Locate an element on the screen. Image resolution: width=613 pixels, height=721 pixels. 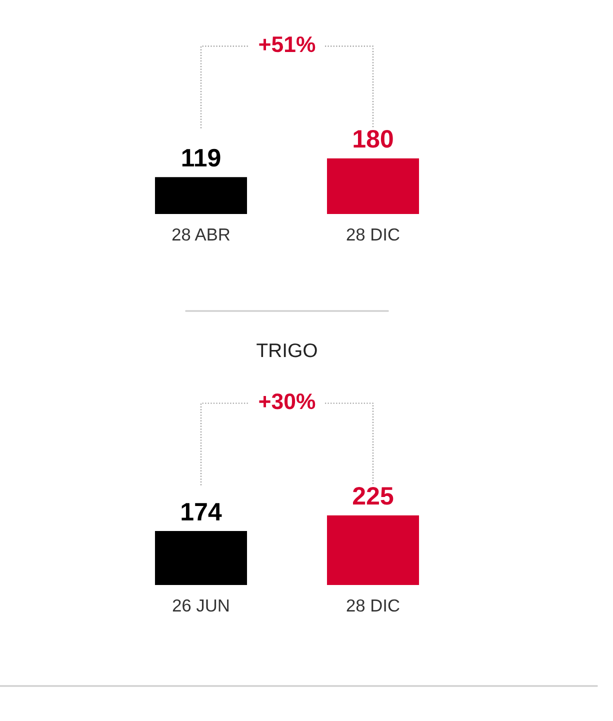
text: +51% is located at coordinates (287, 44).